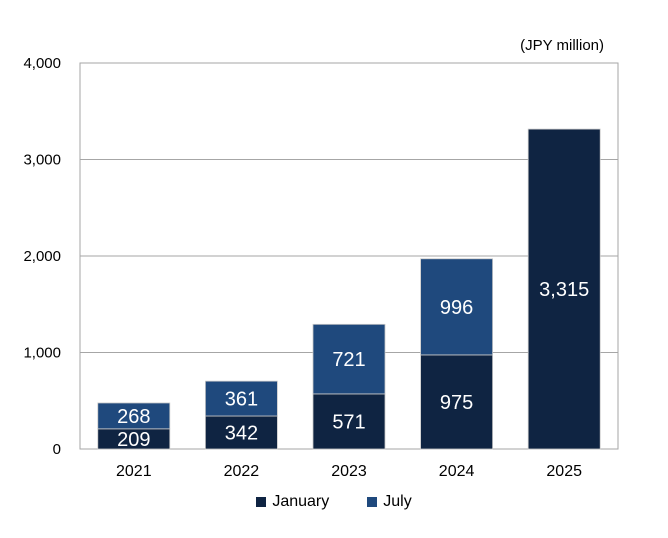  What do you see at coordinates (57, 449) in the screenshot?
I see `y-tick-label: 0` at bounding box center [57, 449].